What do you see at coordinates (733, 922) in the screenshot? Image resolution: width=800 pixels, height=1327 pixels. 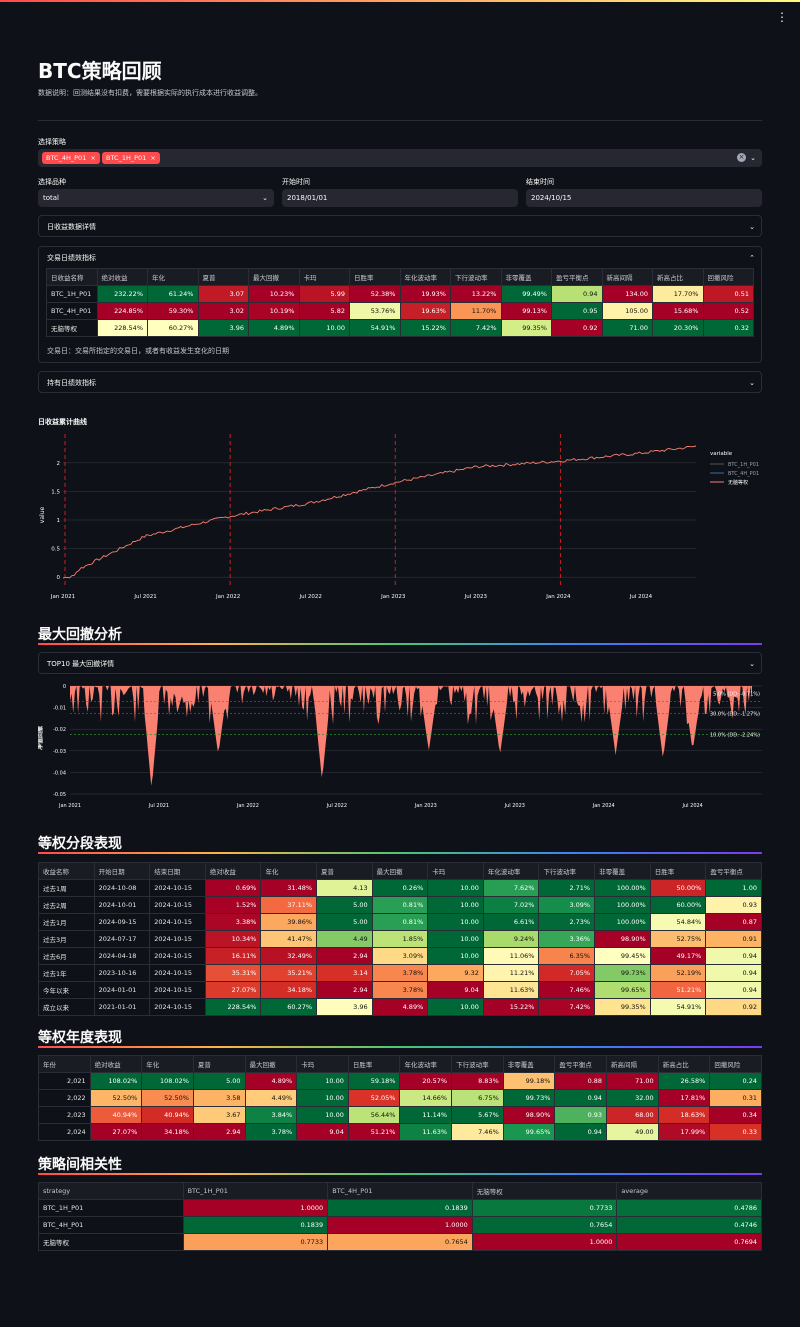 I see `table-cell: 0.87` at bounding box center [733, 922].